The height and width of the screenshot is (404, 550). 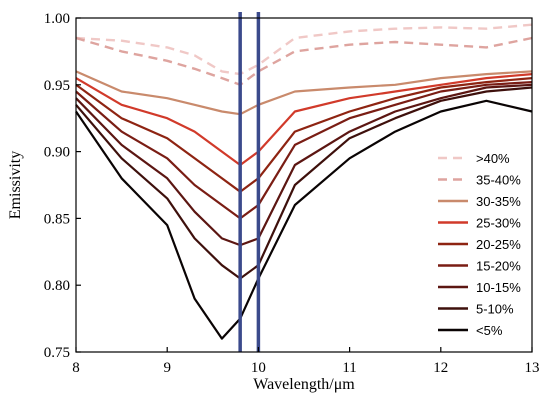 What do you see at coordinates (15, 185) in the screenshot?
I see `y-axis-title: Emissivity` at bounding box center [15, 185].